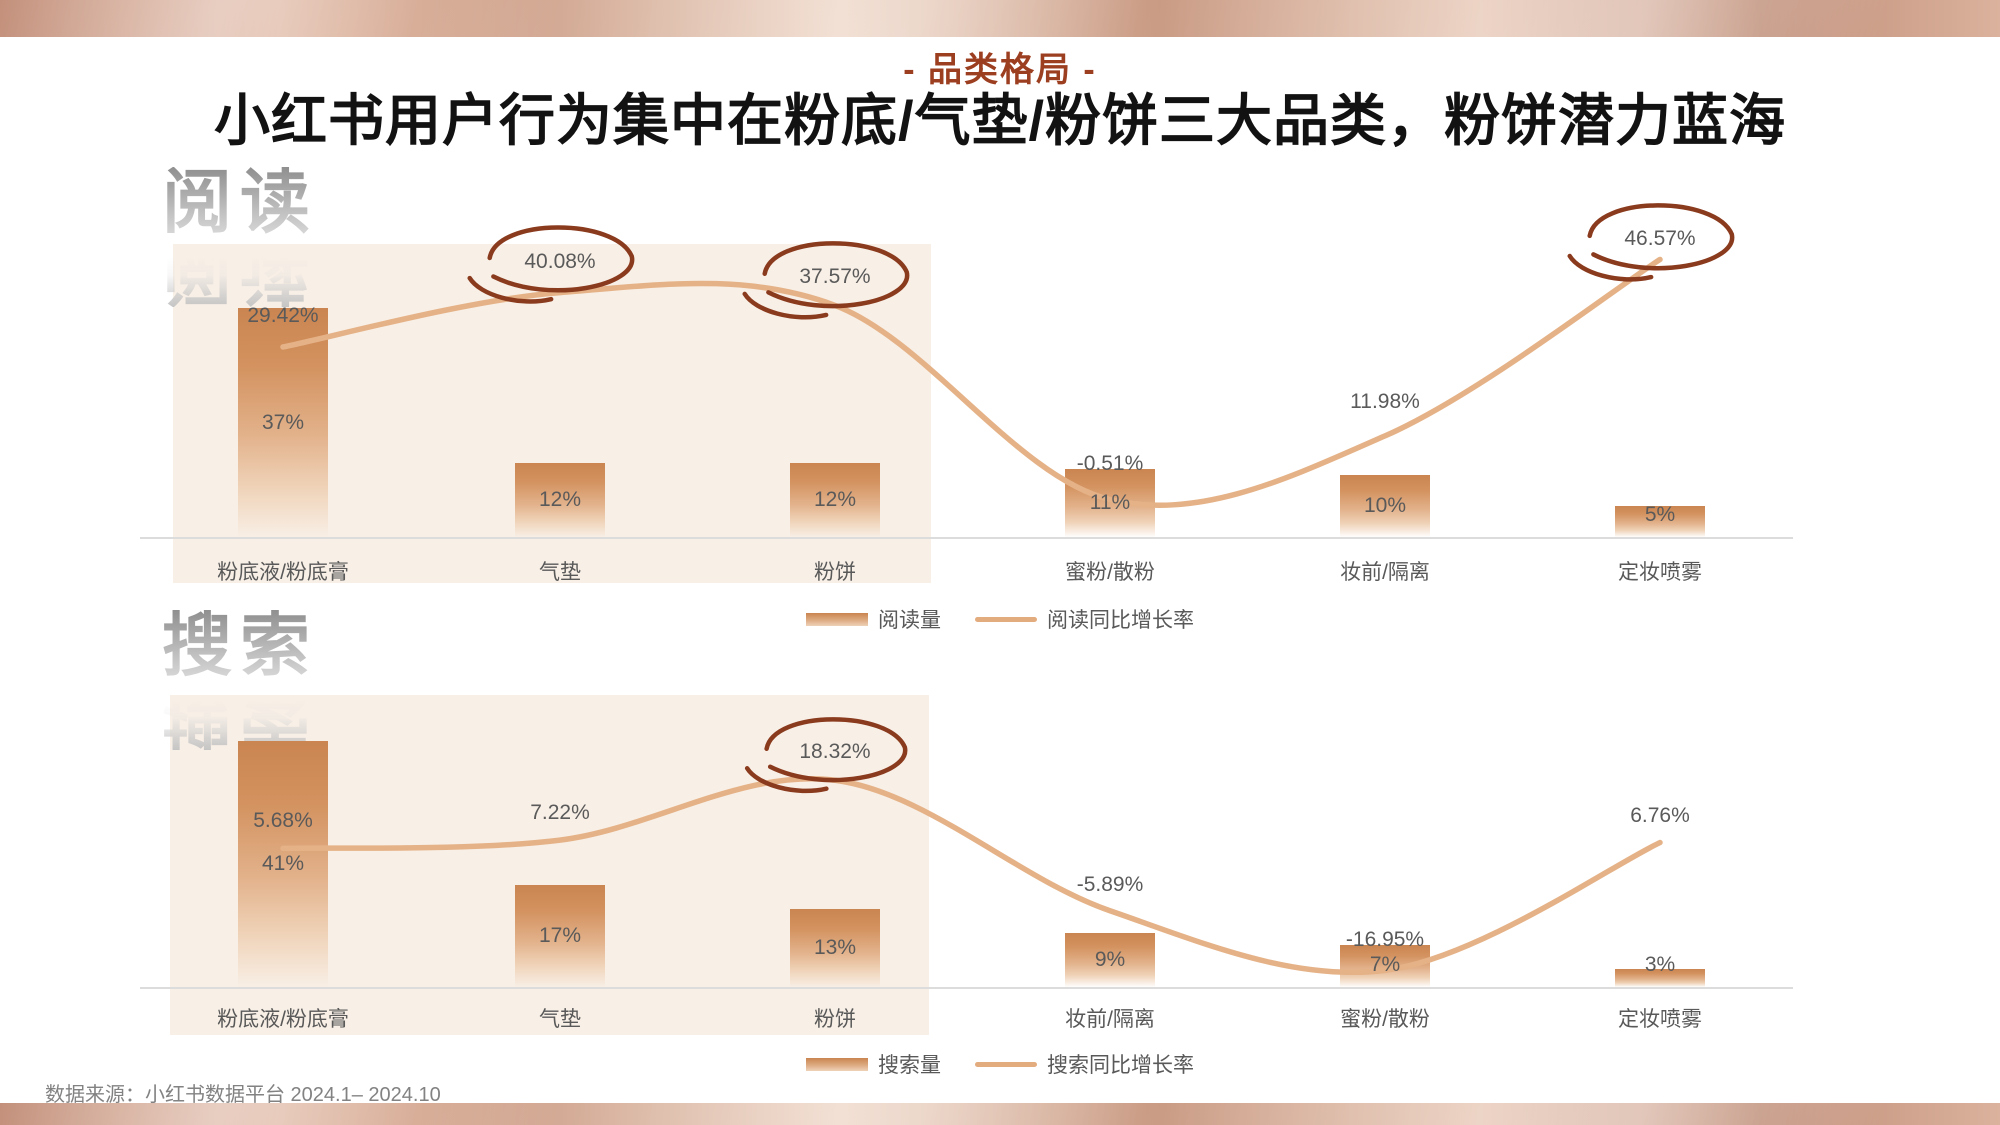 The height and width of the screenshot is (1125, 2000). I want to click on bar-value-label: 41%, so click(283, 863).